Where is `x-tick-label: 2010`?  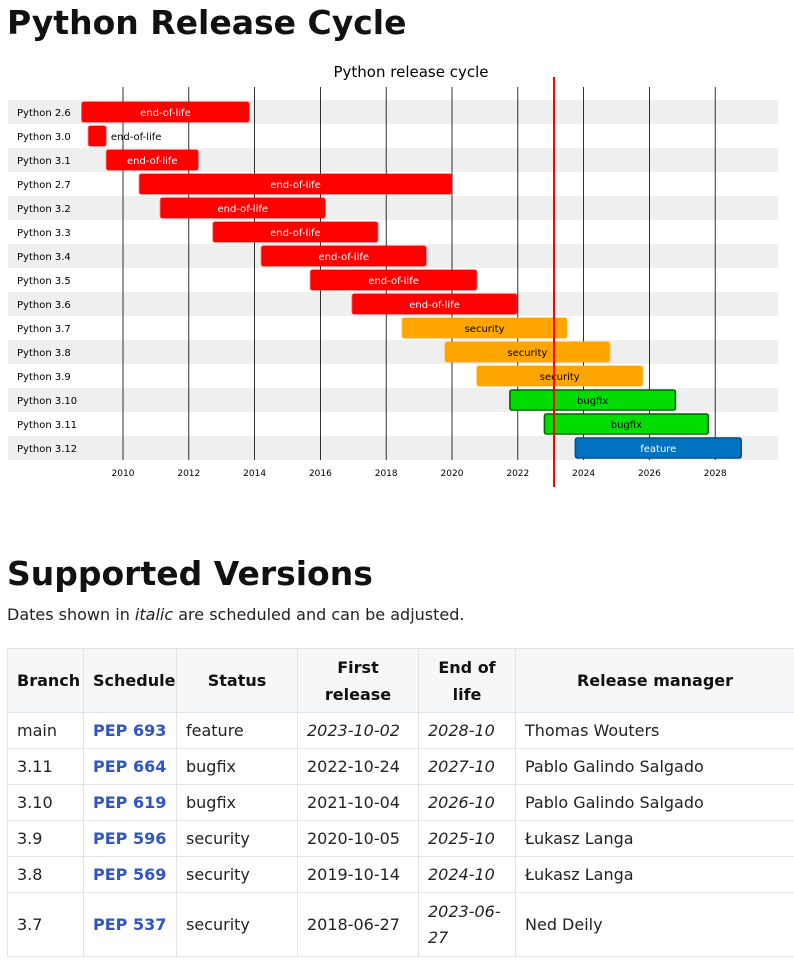
x-tick-label: 2010 is located at coordinates (123, 474).